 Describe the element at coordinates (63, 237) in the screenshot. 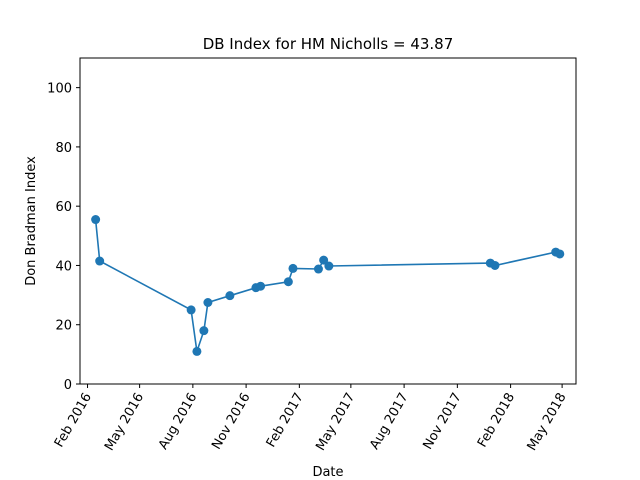

I see `y-axis: 0 20 40 60 80 100` at that location.